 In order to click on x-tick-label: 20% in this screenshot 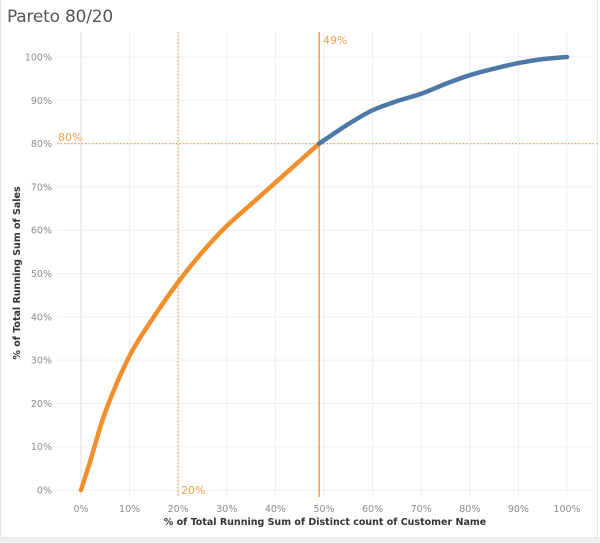, I will do `click(178, 509)`.